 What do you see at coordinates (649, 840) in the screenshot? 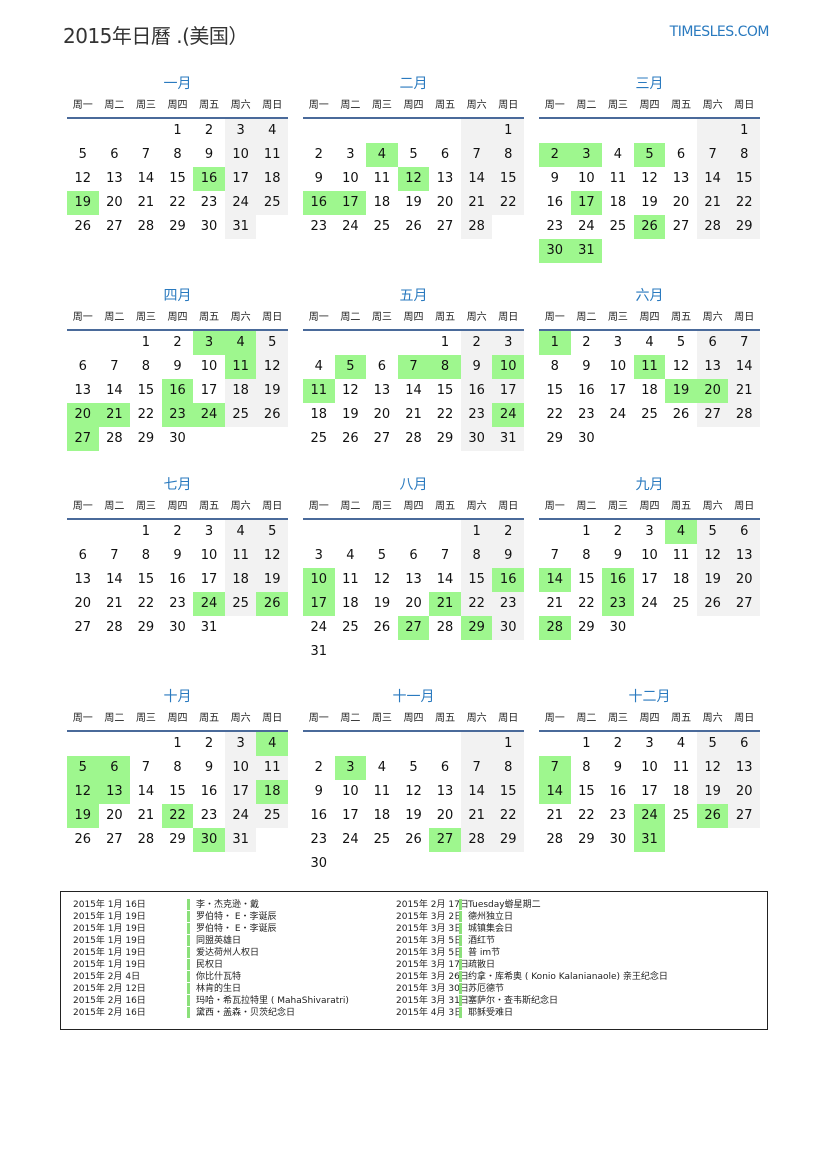
I see `holiday-day: 31` at bounding box center [649, 840].